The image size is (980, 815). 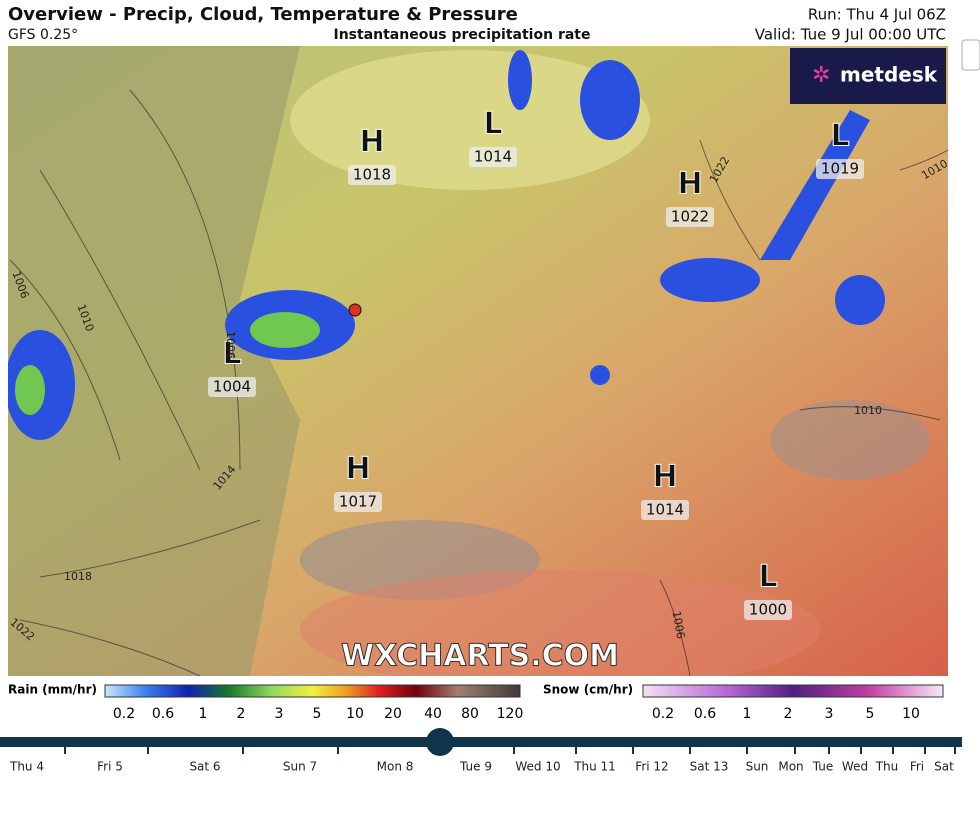 What do you see at coordinates (204, 767) in the screenshot?
I see `day-label: Sat 6` at bounding box center [204, 767].